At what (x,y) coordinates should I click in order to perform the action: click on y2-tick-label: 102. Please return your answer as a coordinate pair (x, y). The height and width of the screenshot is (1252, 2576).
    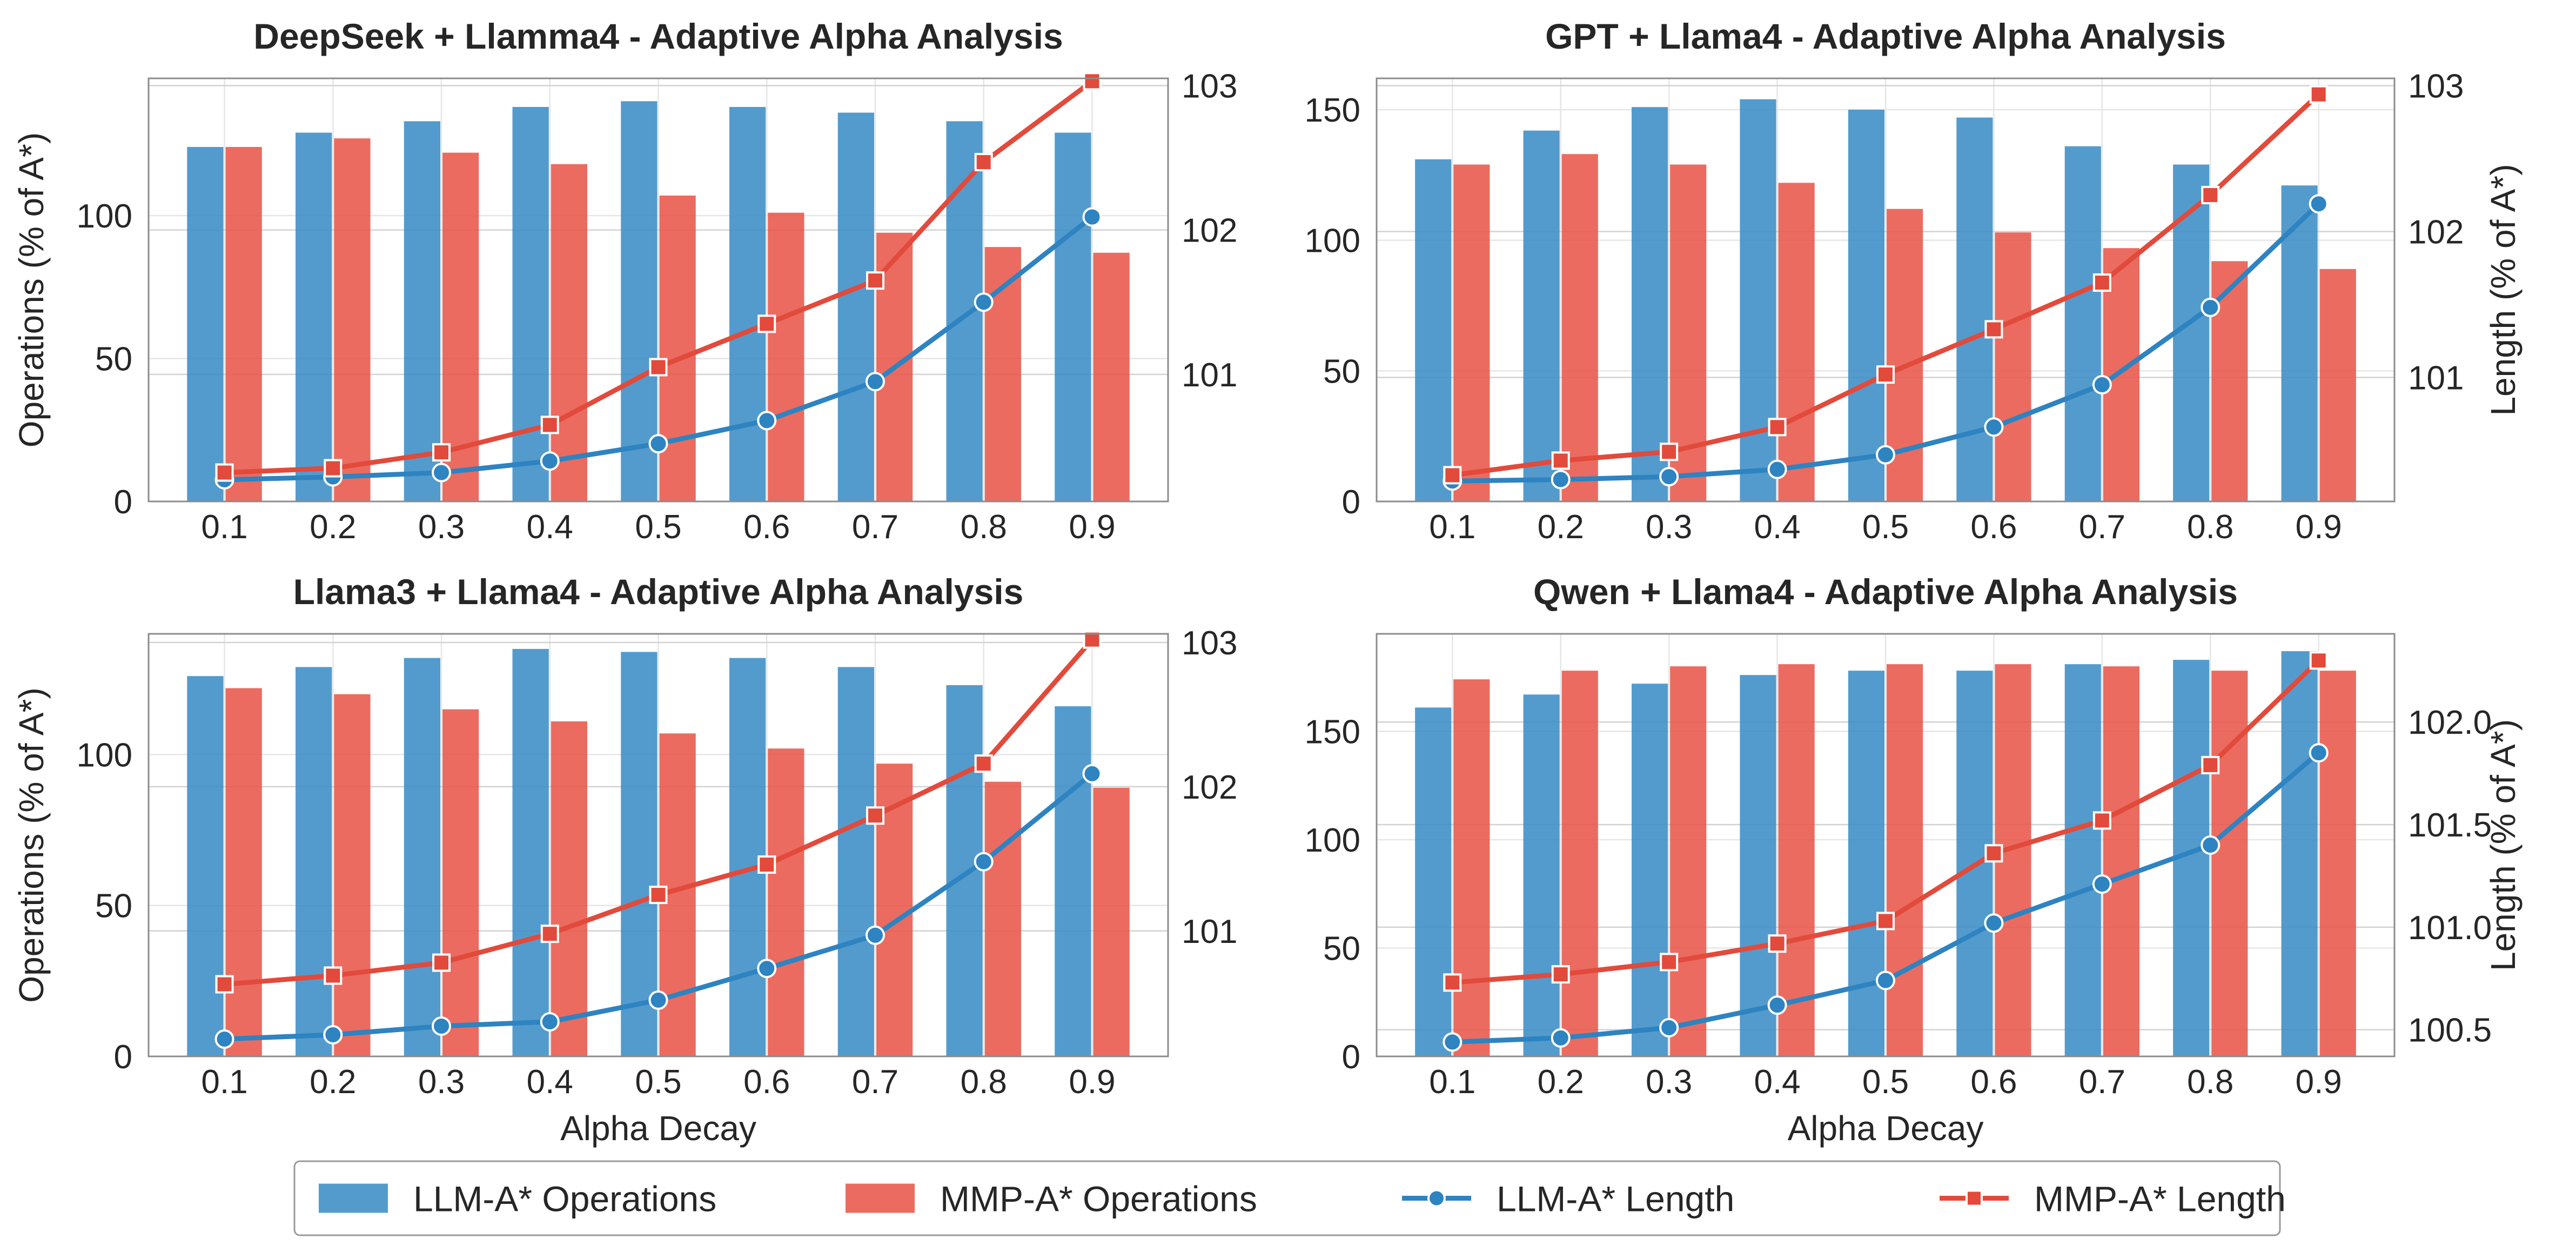
    Looking at the image, I should click on (1210, 787).